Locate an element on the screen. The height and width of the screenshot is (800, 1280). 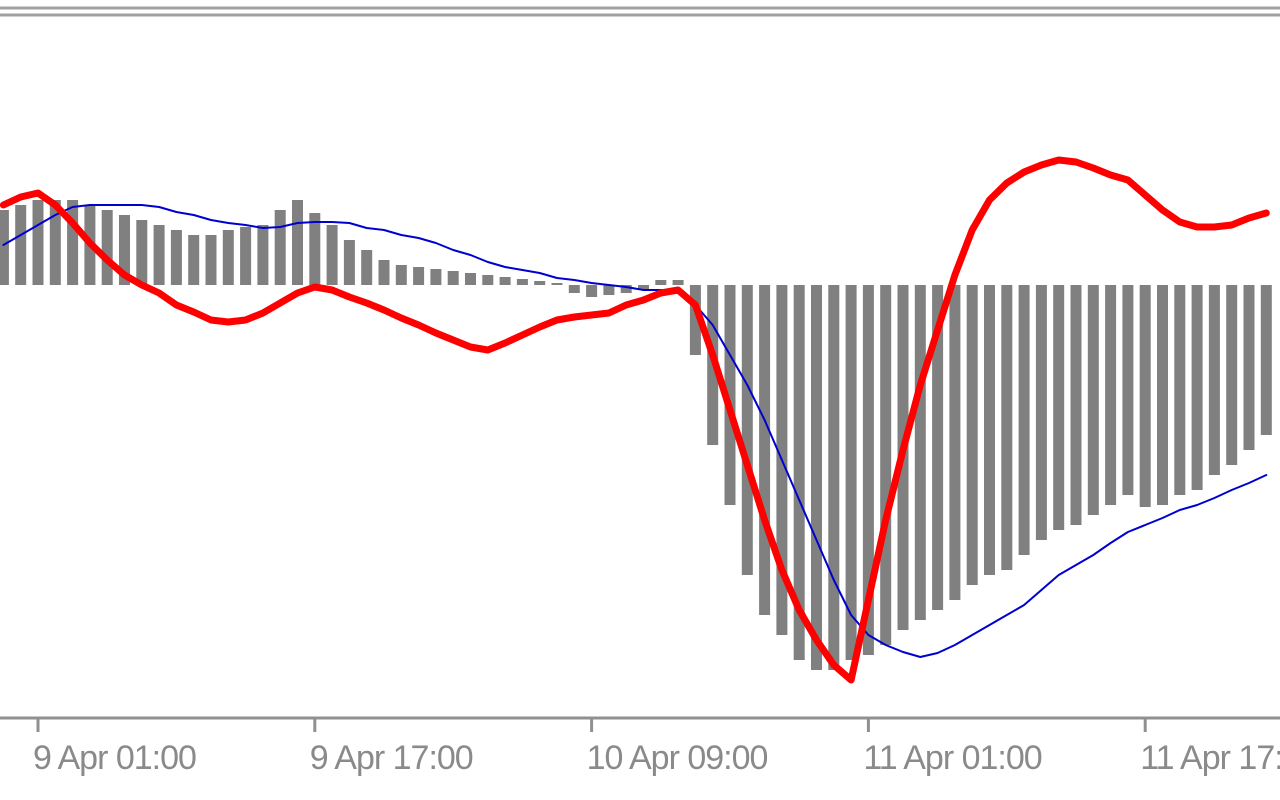
x-tick-label: 11 Apr 17:00 is located at coordinates (1210, 758).